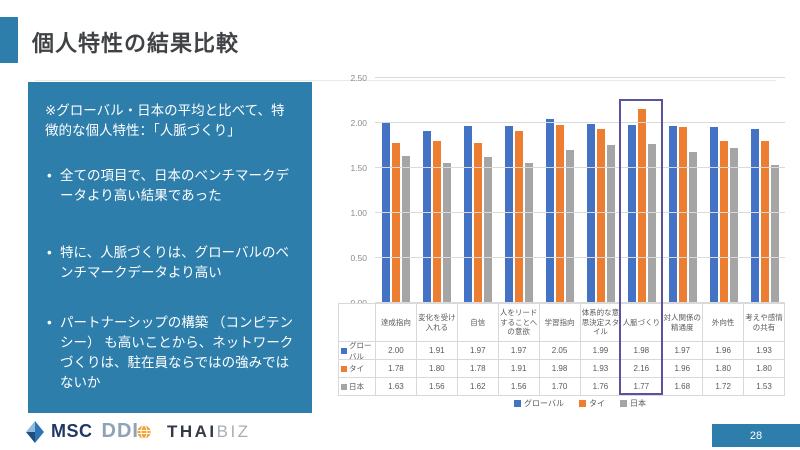 This screenshot has height=450, width=800. What do you see at coordinates (136, 43) in the screenshot?
I see `page-title: 個人特性の結果比較` at bounding box center [136, 43].